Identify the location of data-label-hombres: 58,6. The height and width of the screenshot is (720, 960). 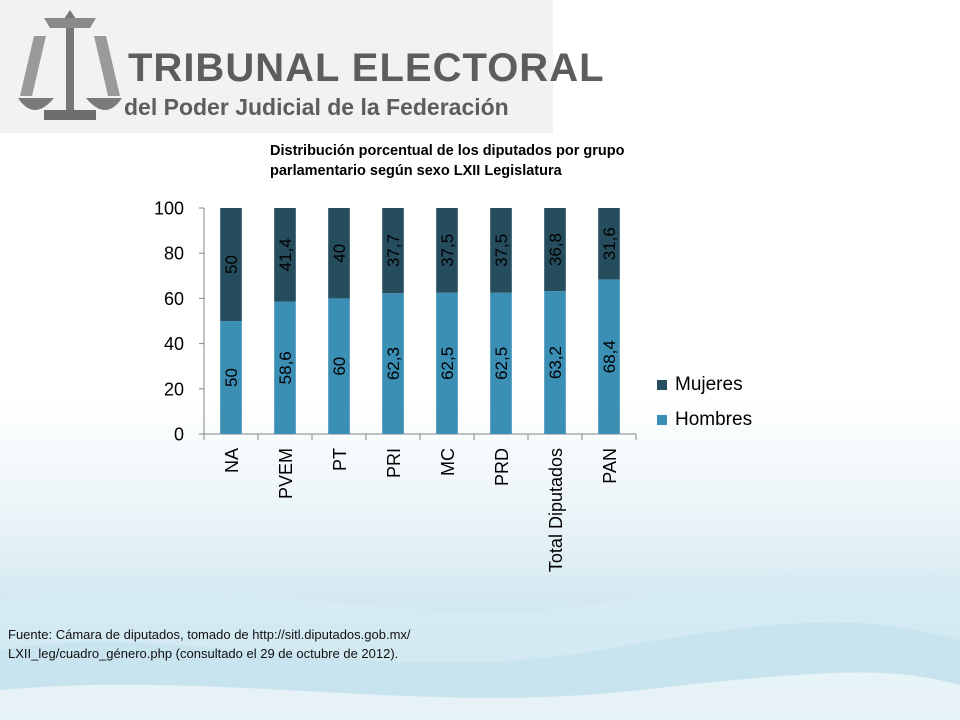
(285, 367).